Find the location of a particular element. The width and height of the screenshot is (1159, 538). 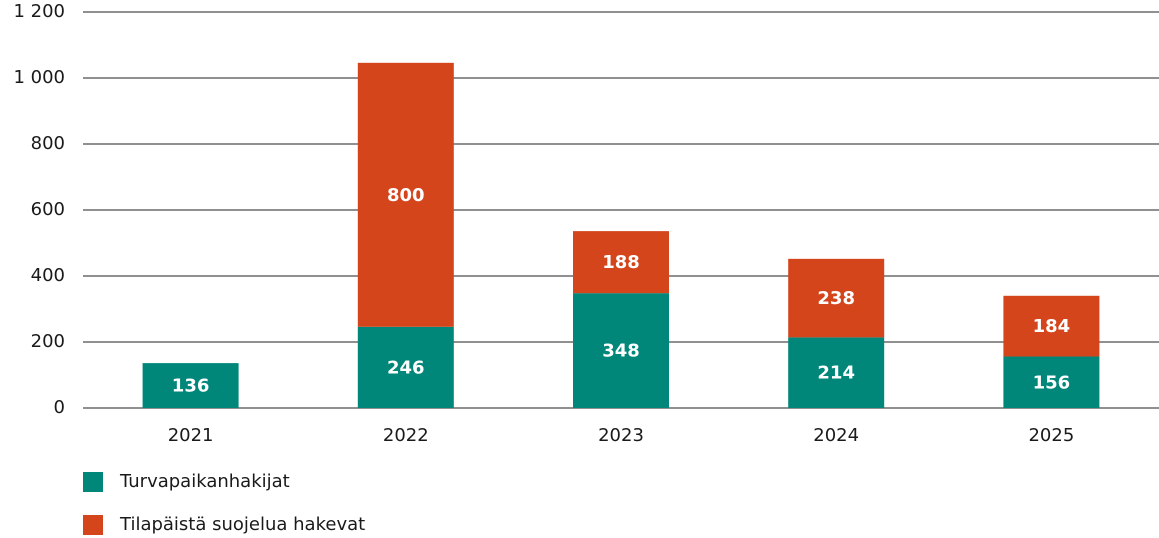

y-tick-label: 200 is located at coordinates (48, 341).